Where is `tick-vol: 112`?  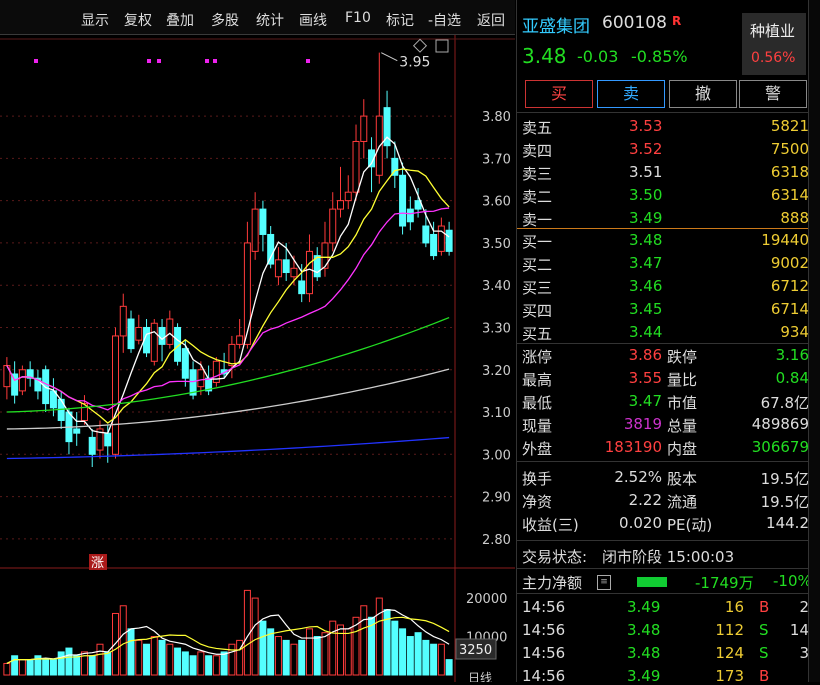
tick-vol: 112 is located at coordinates (729, 630).